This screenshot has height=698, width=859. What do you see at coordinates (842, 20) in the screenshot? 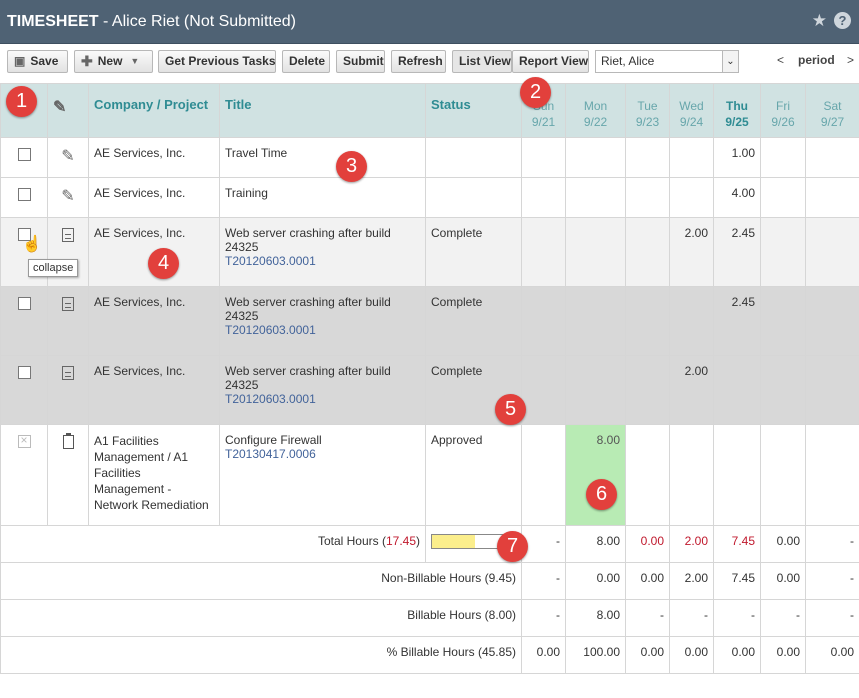
I see `help-icon: ?` at bounding box center [842, 20].